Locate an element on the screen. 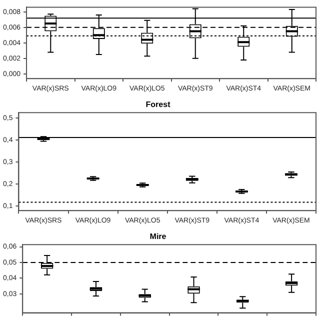 The image size is (320, 320). chart-title: Forest is located at coordinates (158, 105).